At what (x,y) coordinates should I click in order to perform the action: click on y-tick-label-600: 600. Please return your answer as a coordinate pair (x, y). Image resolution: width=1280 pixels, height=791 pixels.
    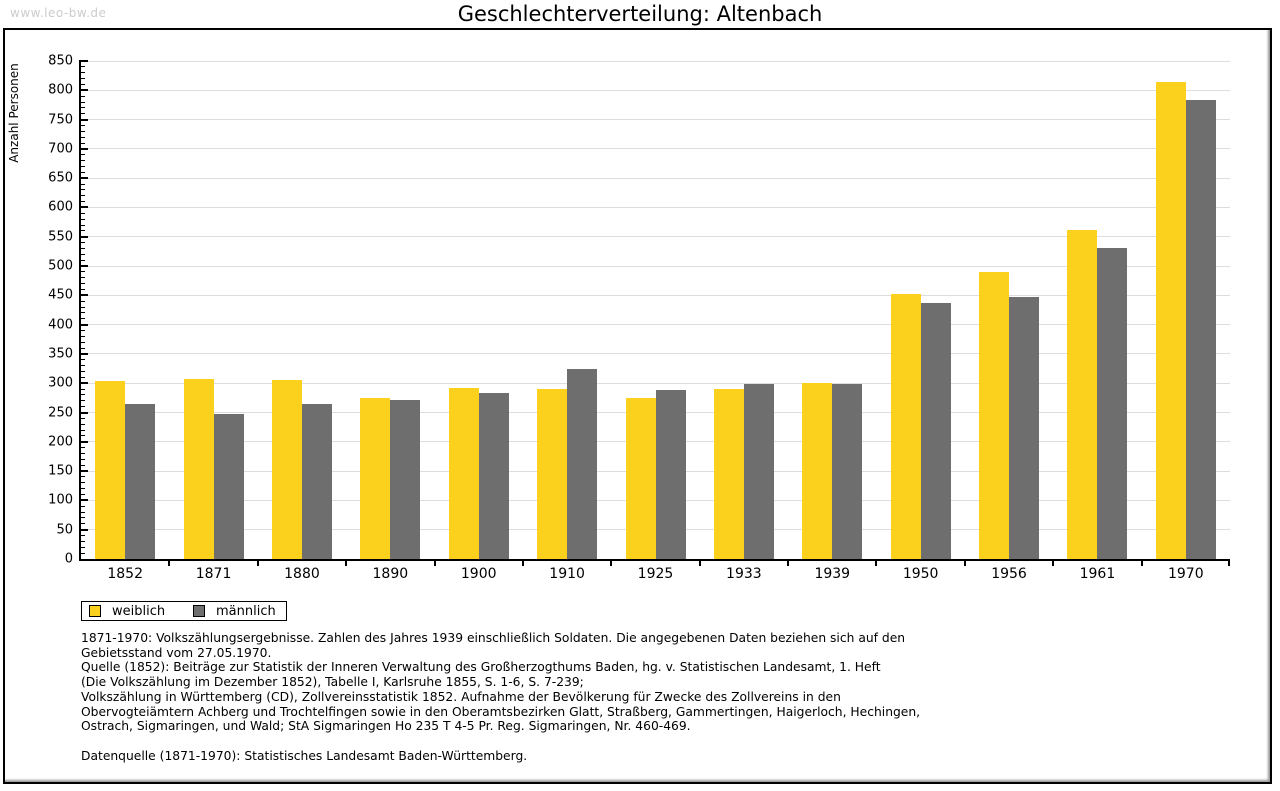
    Looking at the image, I should click on (60, 207).